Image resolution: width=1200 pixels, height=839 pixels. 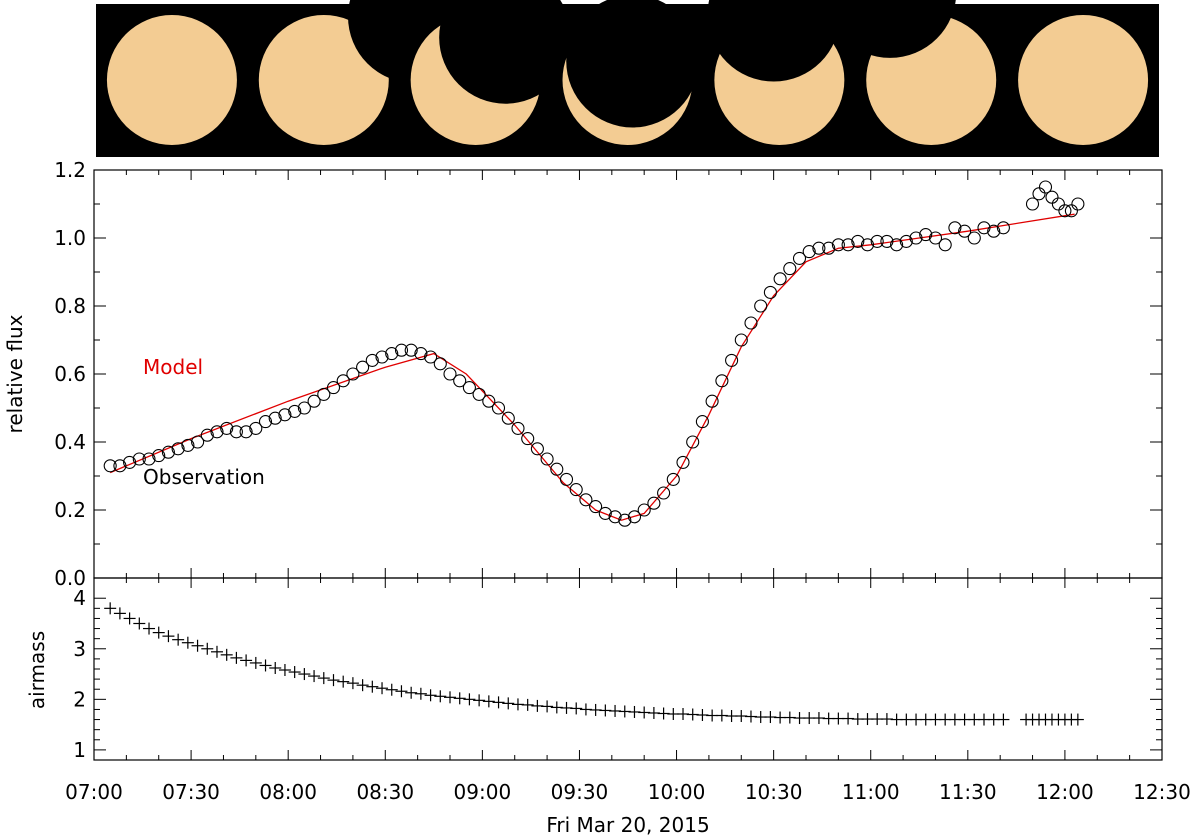 What do you see at coordinates (204, 477) in the screenshot?
I see `observation-annotation: Observation` at bounding box center [204, 477].